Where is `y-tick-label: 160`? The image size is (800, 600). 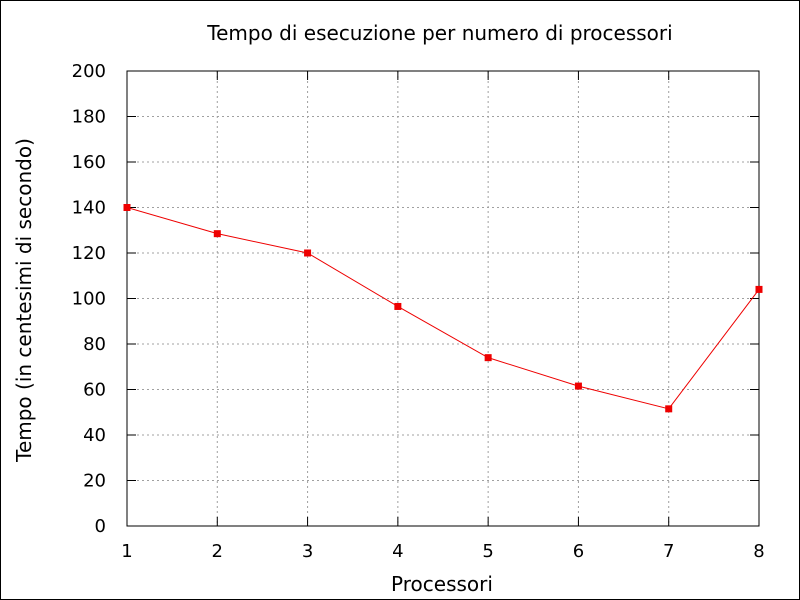 y-tick-label: 160 is located at coordinates (89, 162).